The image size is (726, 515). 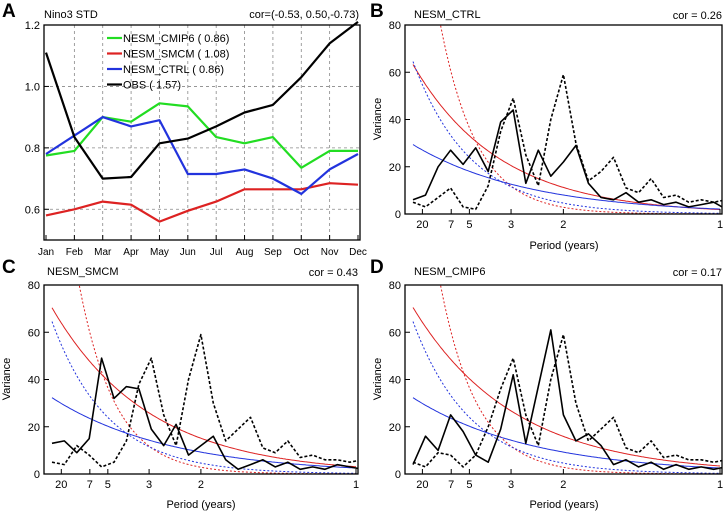 I want to click on panel-a-legend-label: NESM_CTRL ( 0.86), so click(x=173, y=70).